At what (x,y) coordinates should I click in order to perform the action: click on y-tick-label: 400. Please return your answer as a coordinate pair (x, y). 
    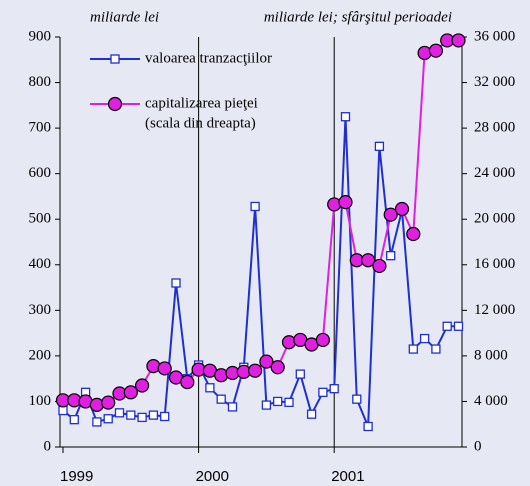
    Looking at the image, I should click on (40, 264).